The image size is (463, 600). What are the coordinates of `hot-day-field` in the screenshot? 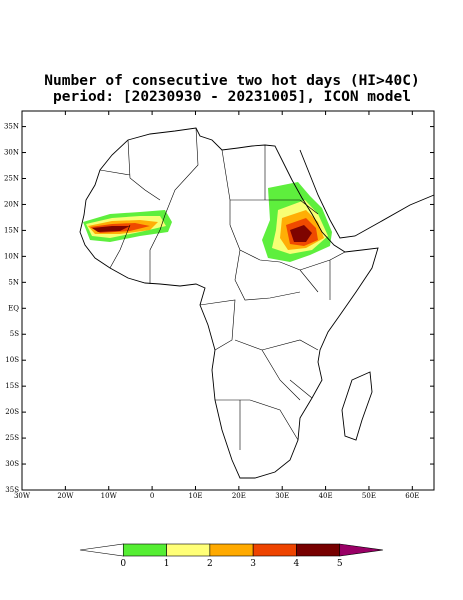 It's located at (207, 222).